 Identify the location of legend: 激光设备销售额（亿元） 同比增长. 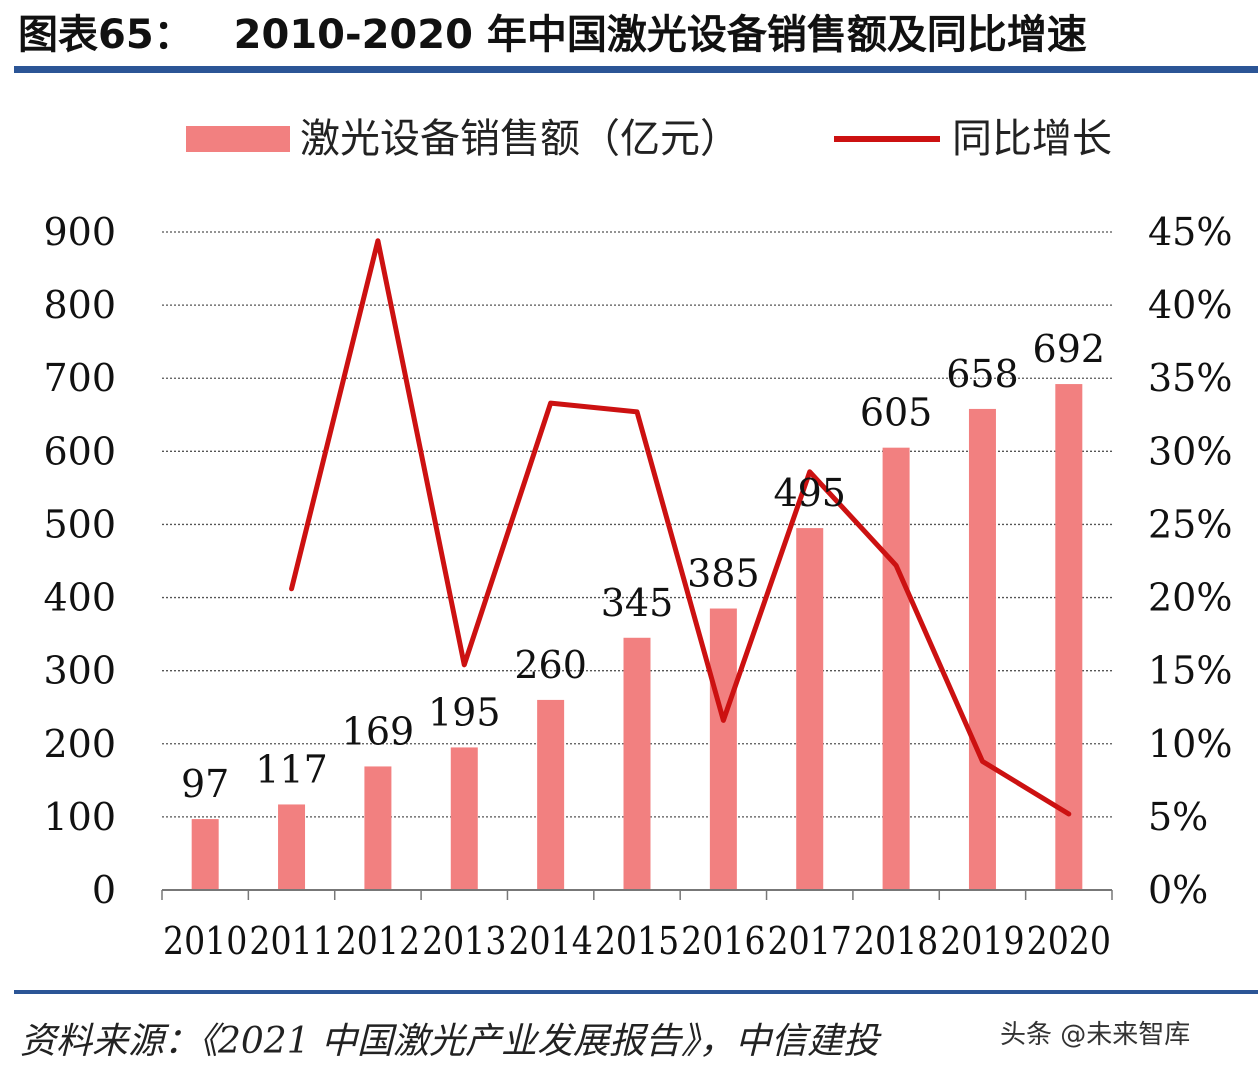
(649, 139).